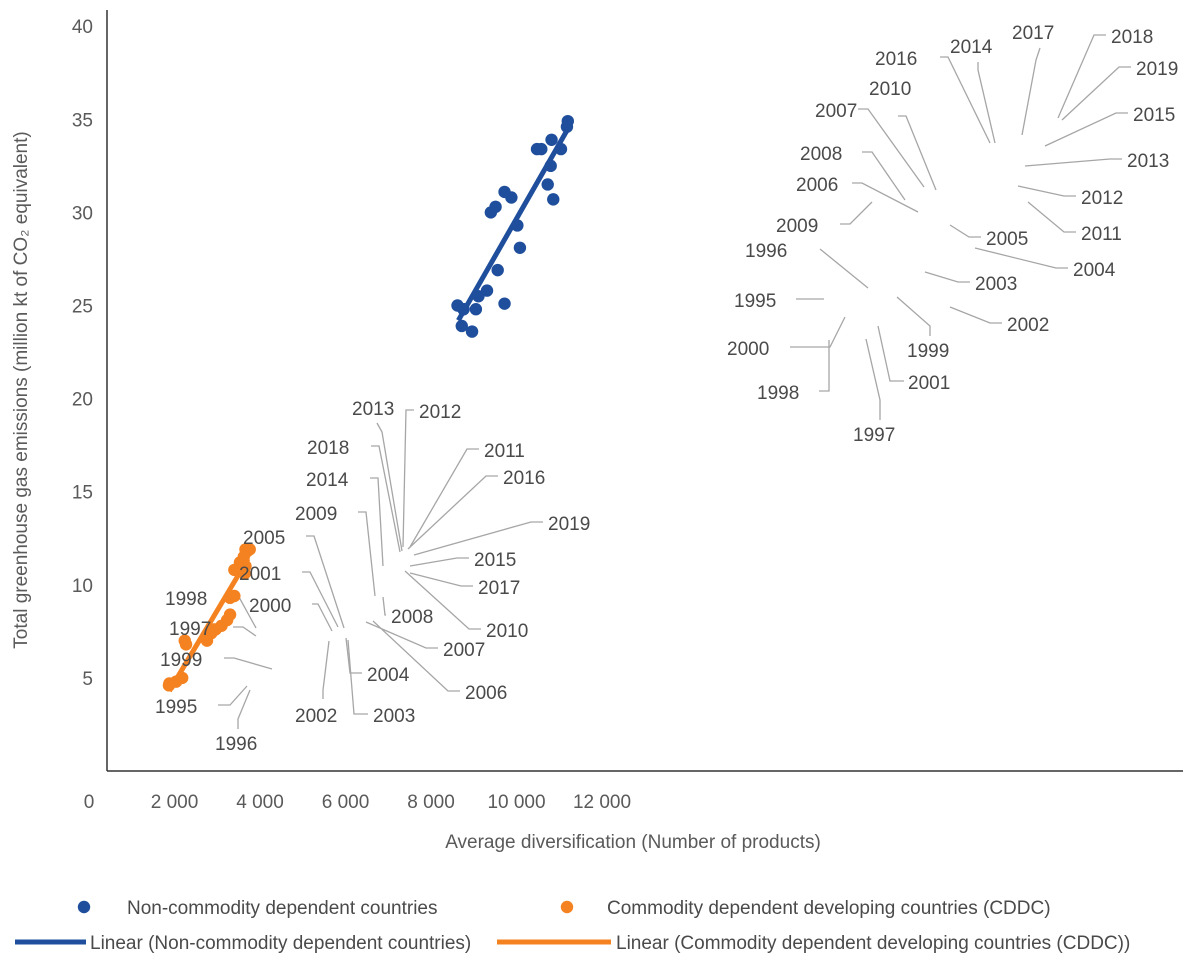 This screenshot has width=1194, height=955. What do you see at coordinates (82, 400) in the screenshot?
I see `y-tick-label: 20` at bounding box center [82, 400].